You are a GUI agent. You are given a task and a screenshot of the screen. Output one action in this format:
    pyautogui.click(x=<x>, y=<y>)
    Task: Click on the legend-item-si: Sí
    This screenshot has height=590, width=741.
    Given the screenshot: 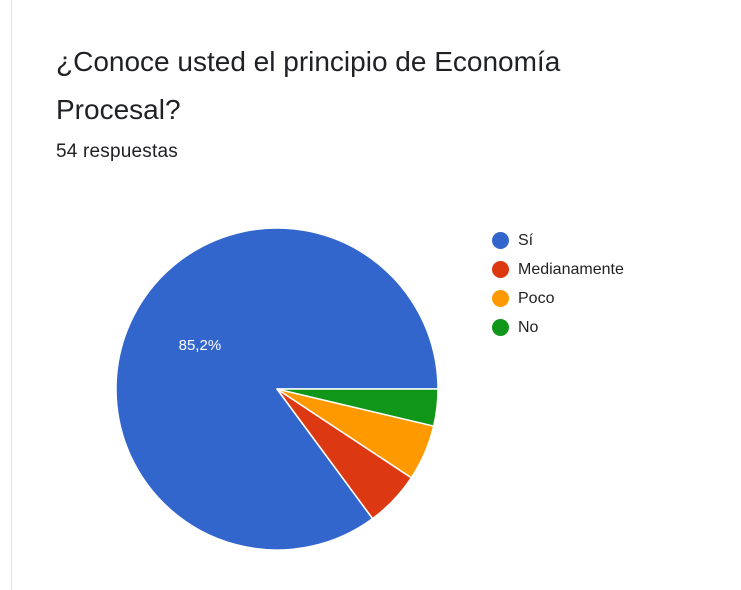 What is the action you would take?
    pyautogui.click(x=558, y=240)
    